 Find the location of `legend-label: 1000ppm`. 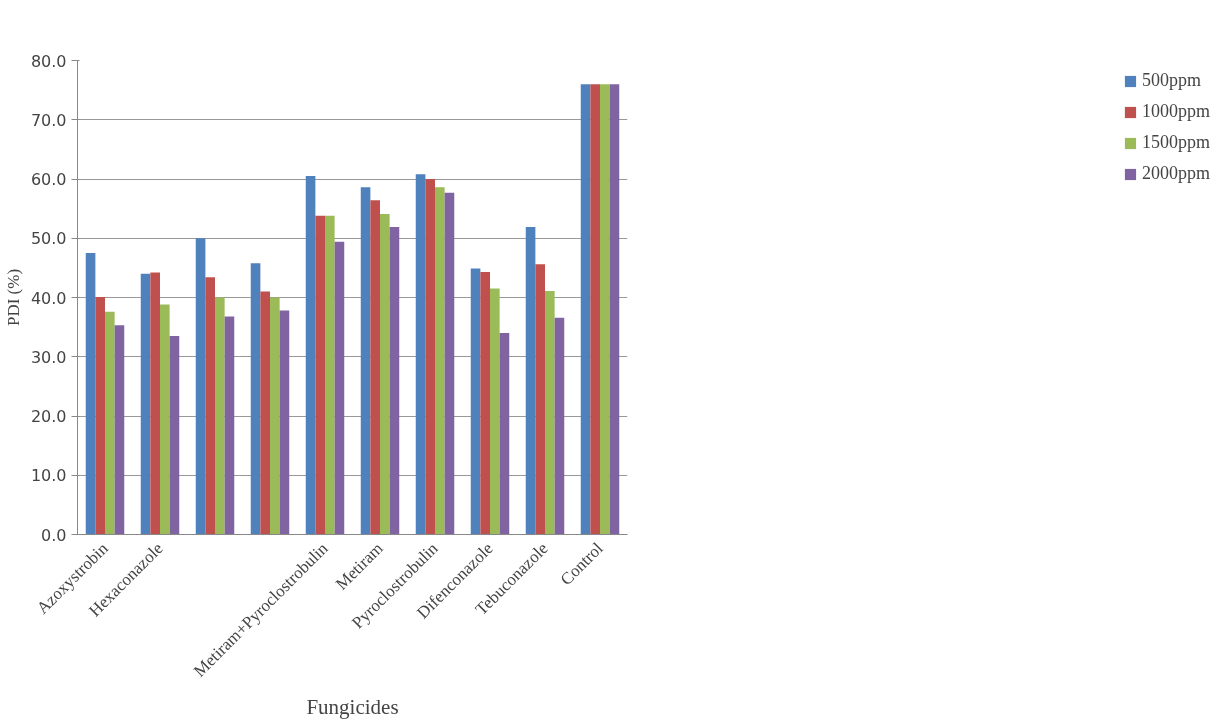

legend-label: 1000ppm is located at coordinates (1175, 111).